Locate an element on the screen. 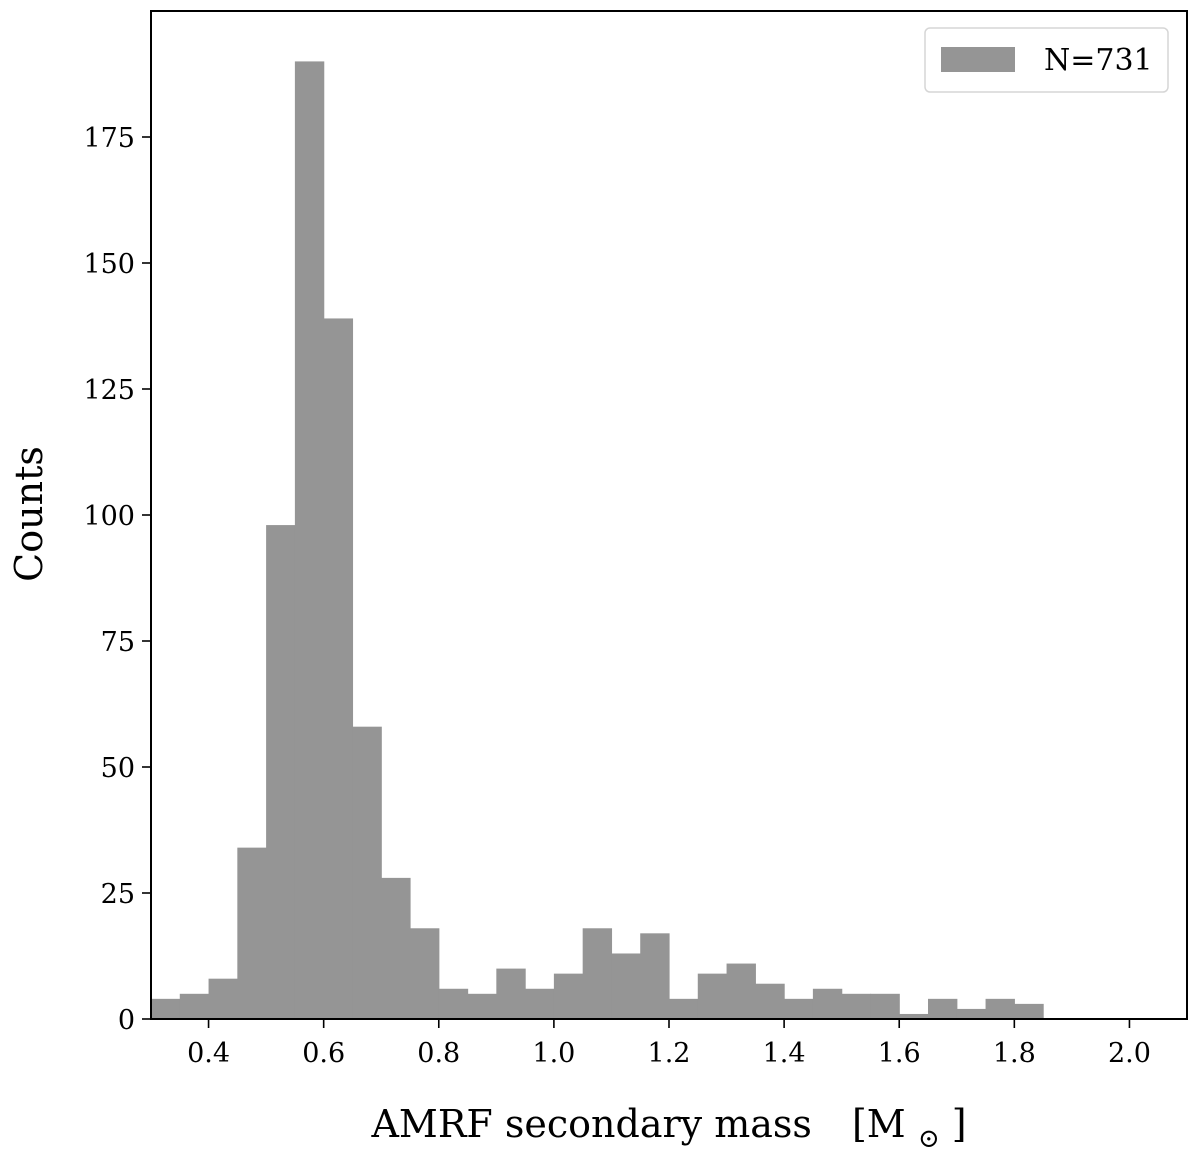 The image size is (1200, 1157). x-tick-label: 1.2 is located at coordinates (669, 1053).